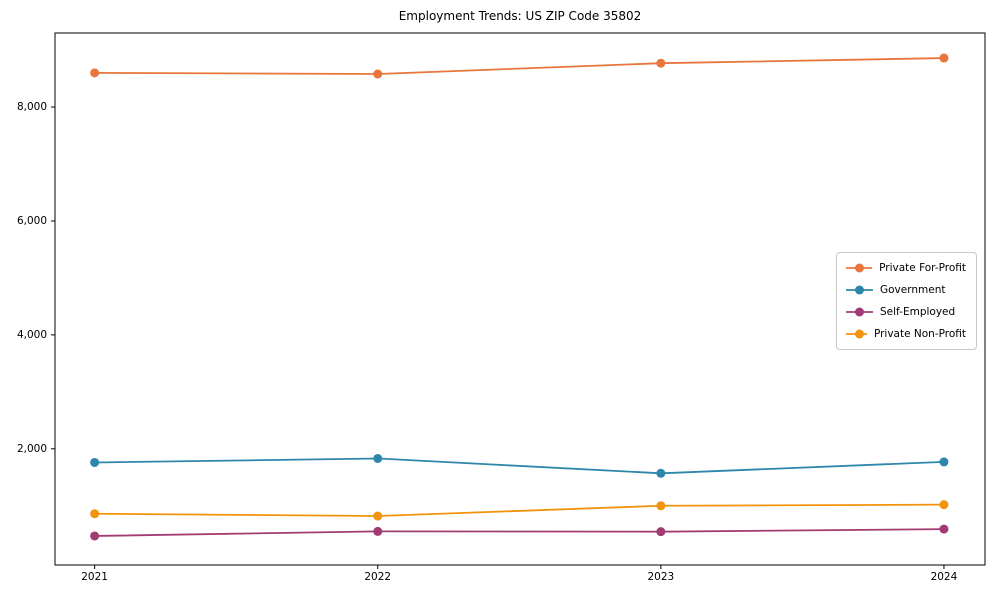 Image resolution: width=1000 pixels, height=600 pixels. What do you see at coordinates (918, 312) in the screenshot?
I see `legend-label: Self-Employed` at bounding box center [918, 312].